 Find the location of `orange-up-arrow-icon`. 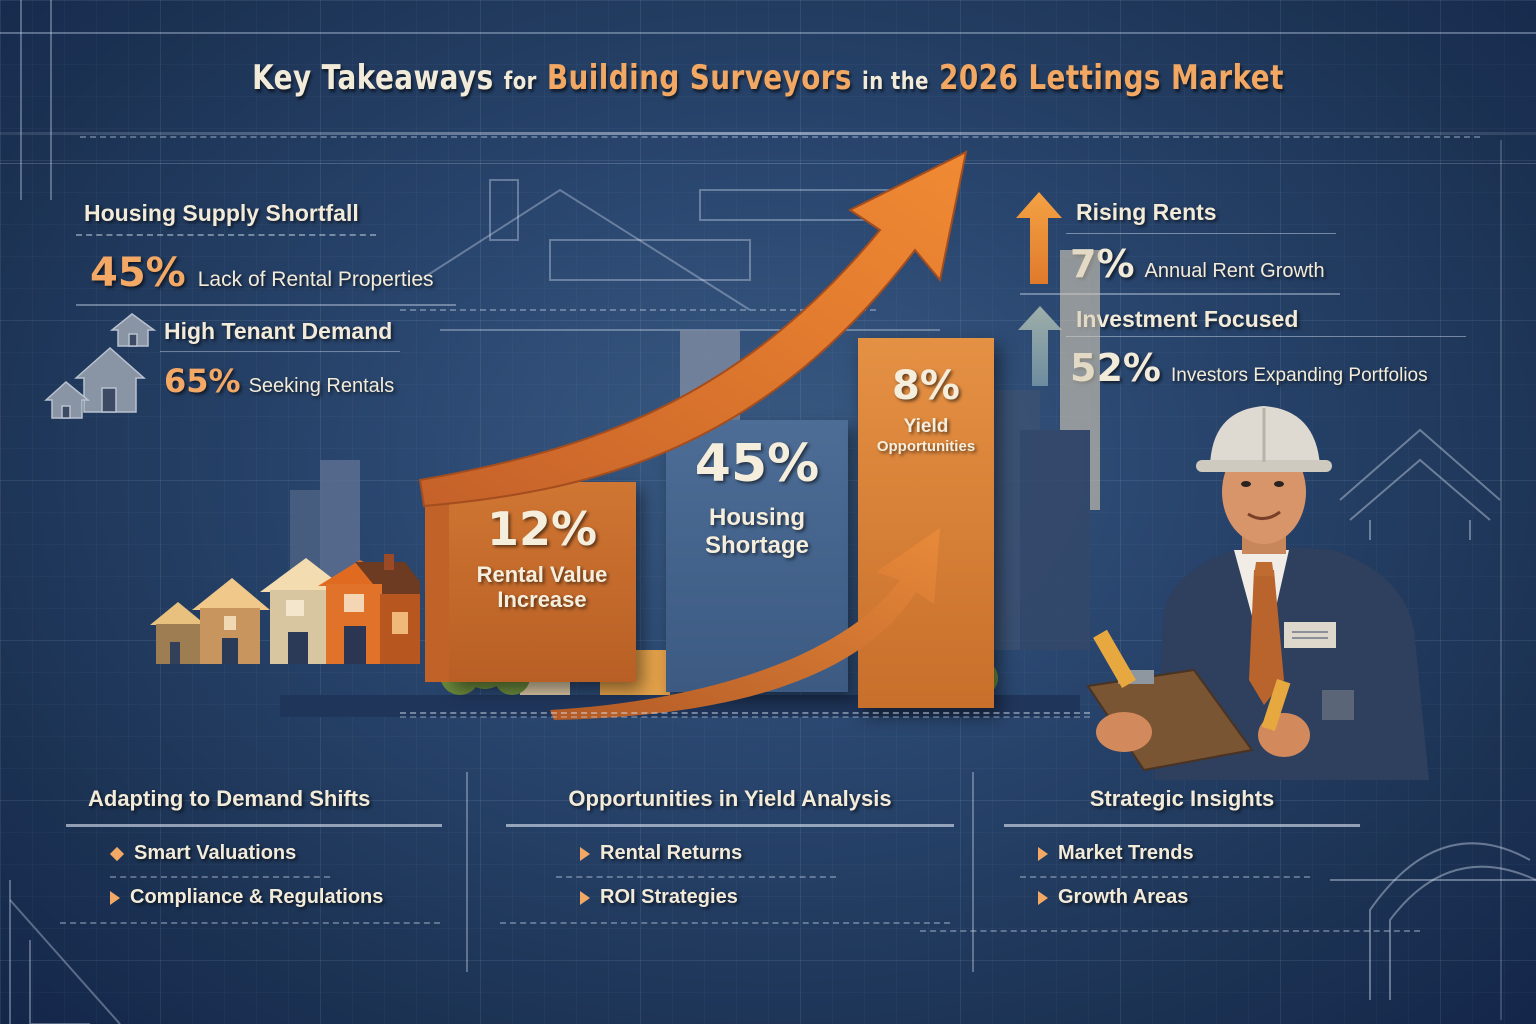

orange-up-arrow-icon is located at coordinates (1039, 238).